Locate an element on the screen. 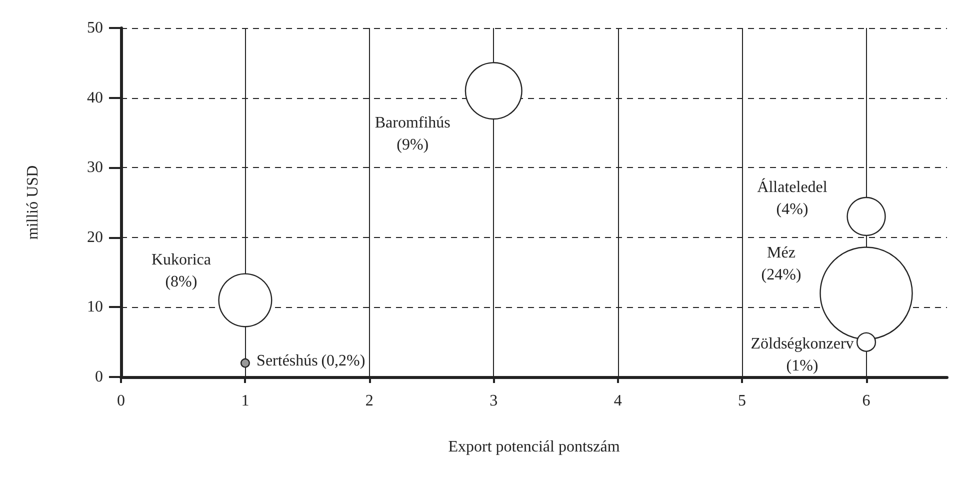  y-axis-title: millió USD is located at coordinates (33, 202).